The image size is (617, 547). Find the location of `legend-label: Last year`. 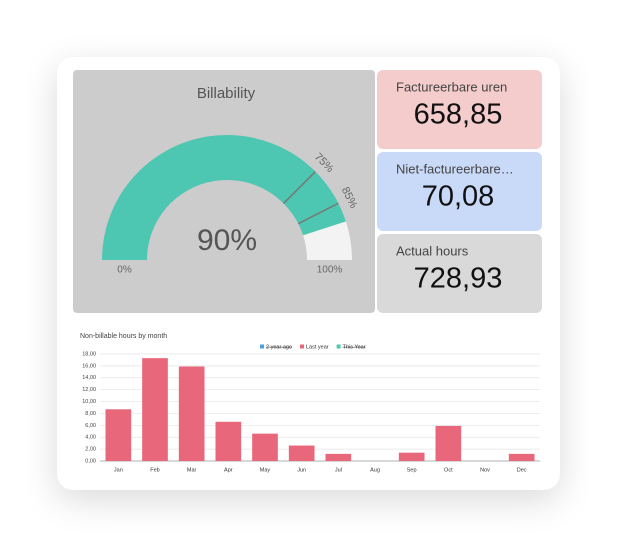

legend-label: Last year is located at coordinates (317, 347).